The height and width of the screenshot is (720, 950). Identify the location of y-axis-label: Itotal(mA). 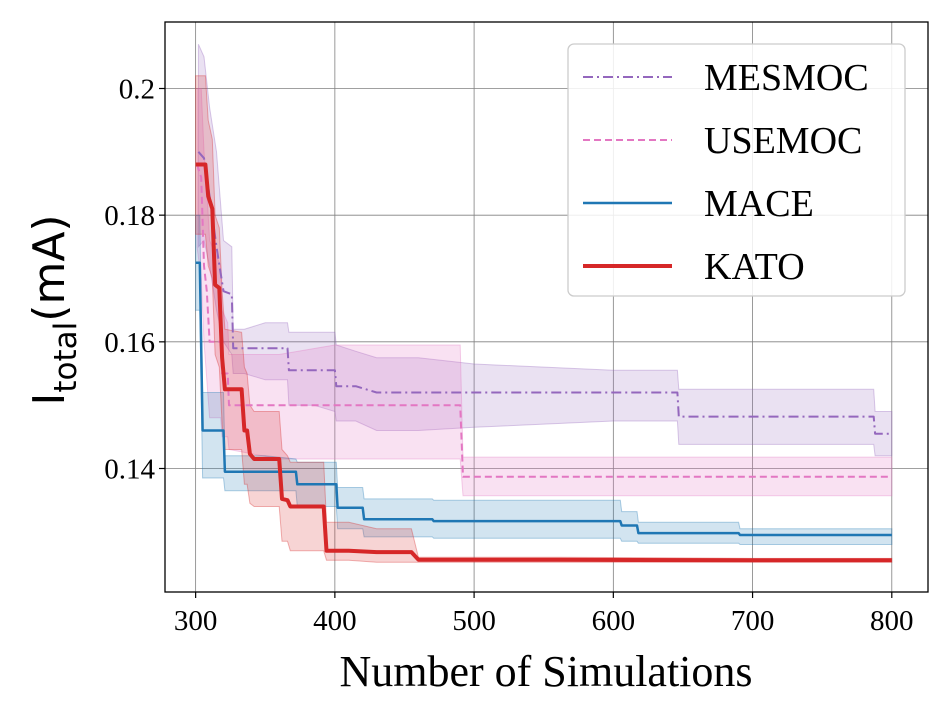
(54, 309).